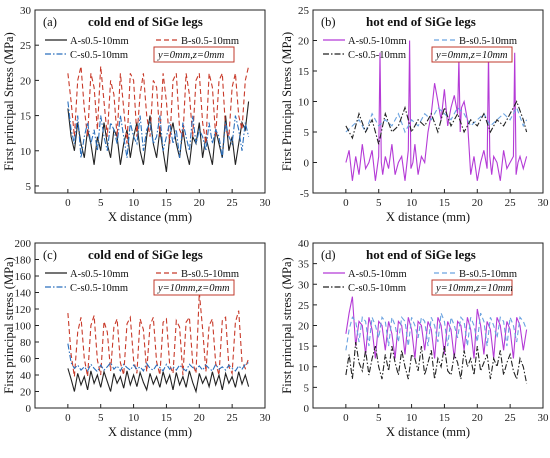 The image size is (550, 458). Describe the element at coordinates (328, 255) in the screenshot. I see `panel-label: (d)` at that location.